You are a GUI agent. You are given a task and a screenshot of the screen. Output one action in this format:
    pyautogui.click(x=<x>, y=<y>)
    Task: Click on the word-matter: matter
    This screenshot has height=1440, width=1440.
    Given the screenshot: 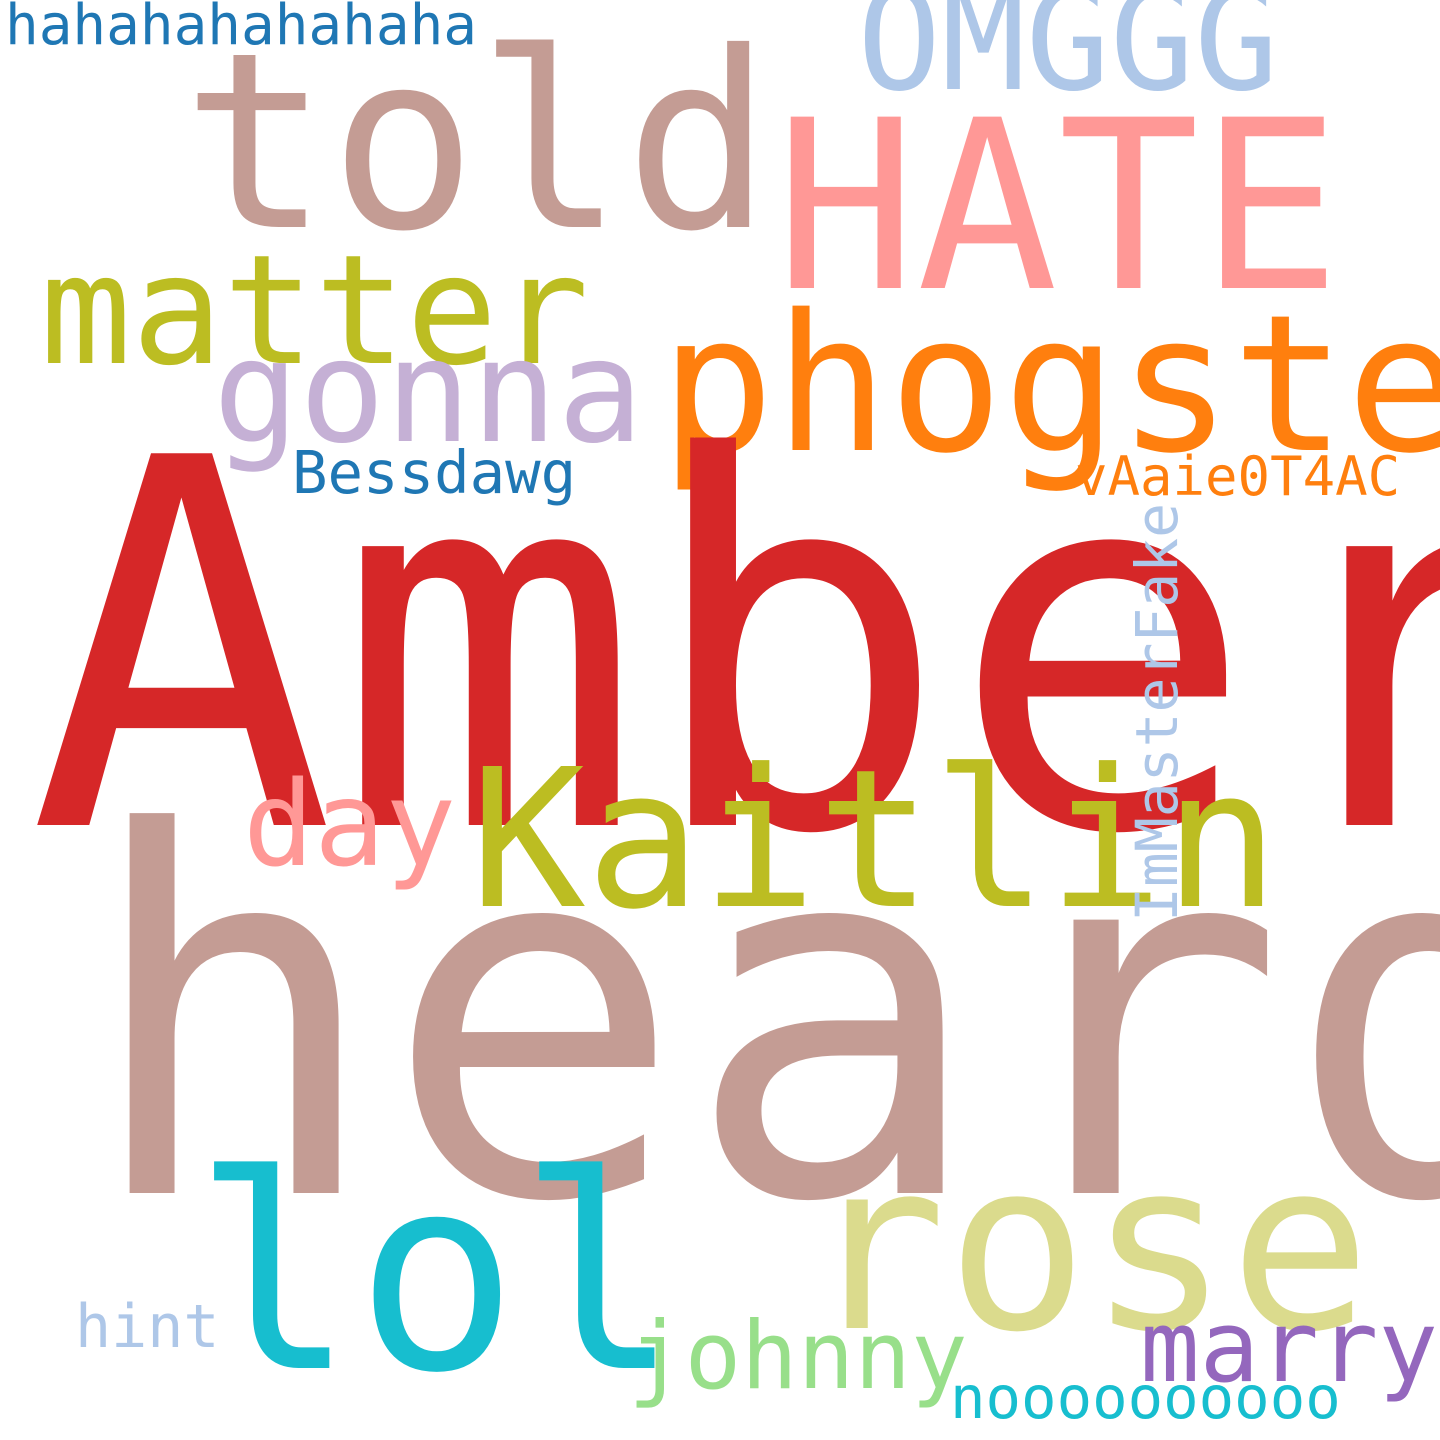 What is the action you would take?
    pyautogui.click(x=315, y=310)
    